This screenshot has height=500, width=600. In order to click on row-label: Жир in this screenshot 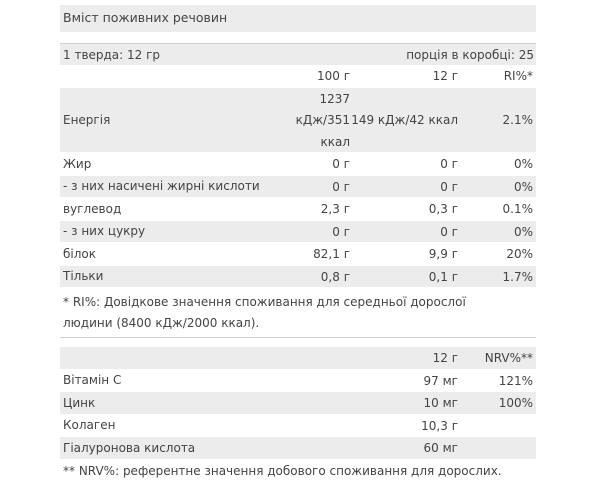, I will do `click(77, 163)`.